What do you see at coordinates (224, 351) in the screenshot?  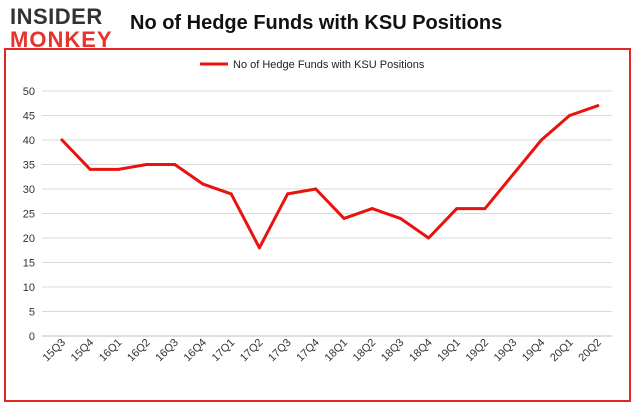 I see `x-tick-label: 17Q1` at bounding box center [224, 351].